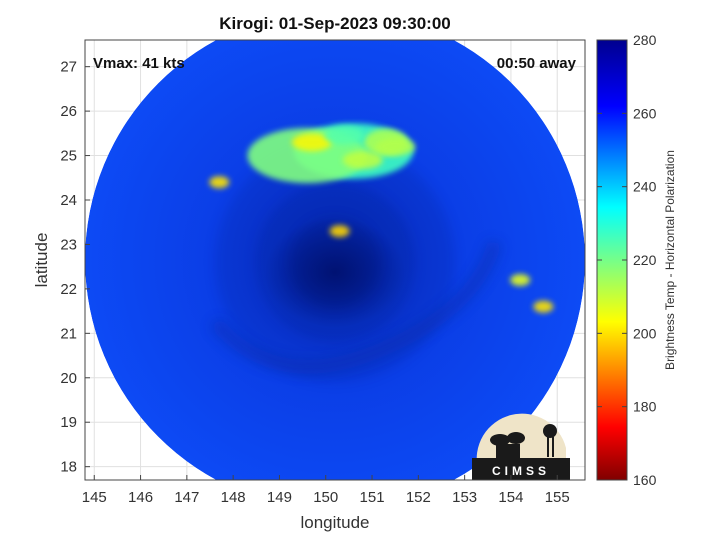 The image size is (720, 540). What do you see at coordinates (233, 497) in the screenshot?
I see `x-tick-label: 148` at bounding box center [233, 497].